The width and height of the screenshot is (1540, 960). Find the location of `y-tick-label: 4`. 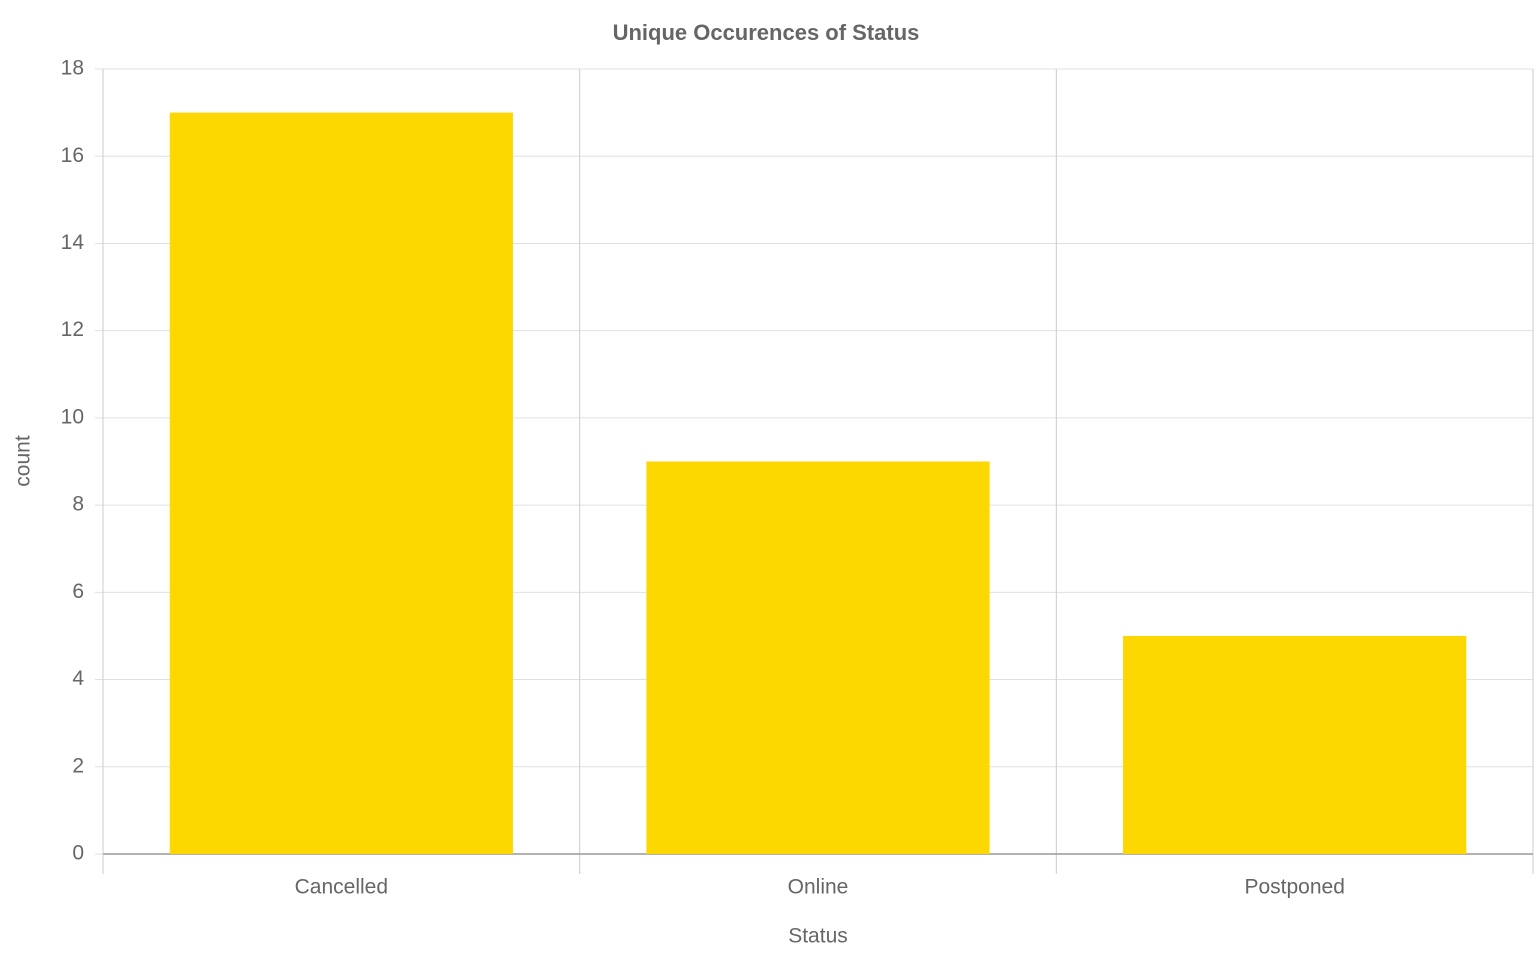

y-tick-label: 4 is located at coordinates (78, 678).